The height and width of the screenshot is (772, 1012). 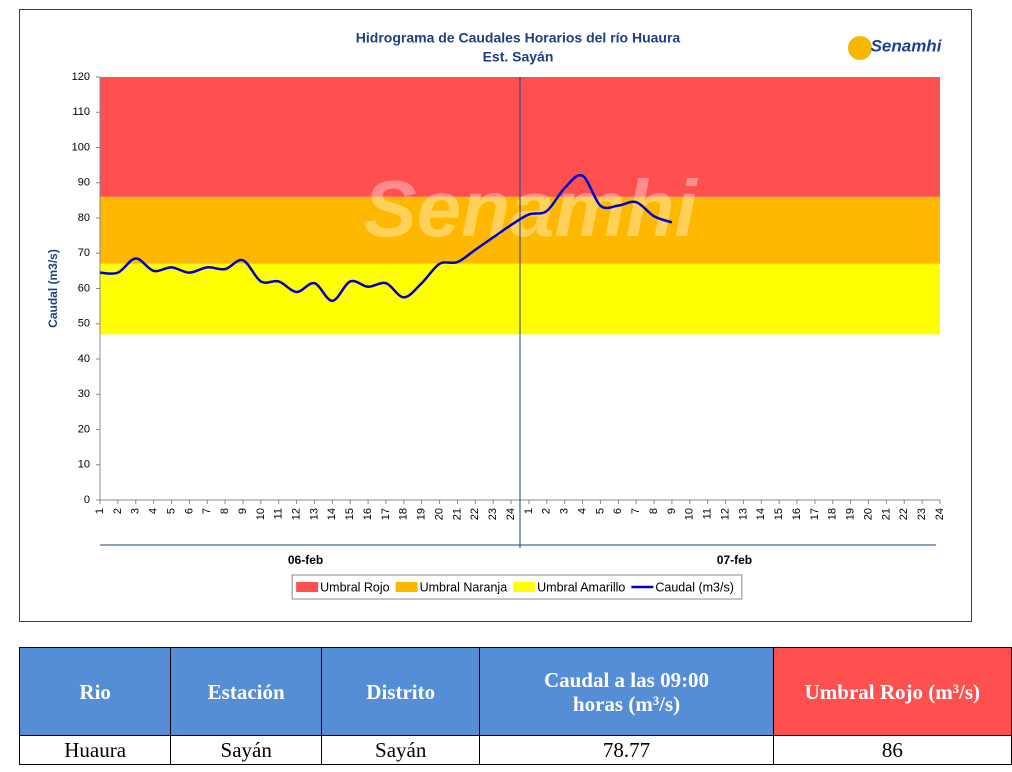 I want to click on cell: 86, so click(x=892, y=750).